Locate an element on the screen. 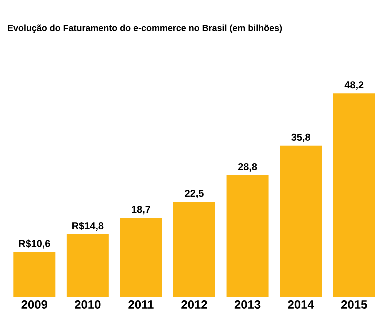  data-label: 18,7 is located at coordinates (141, 210).